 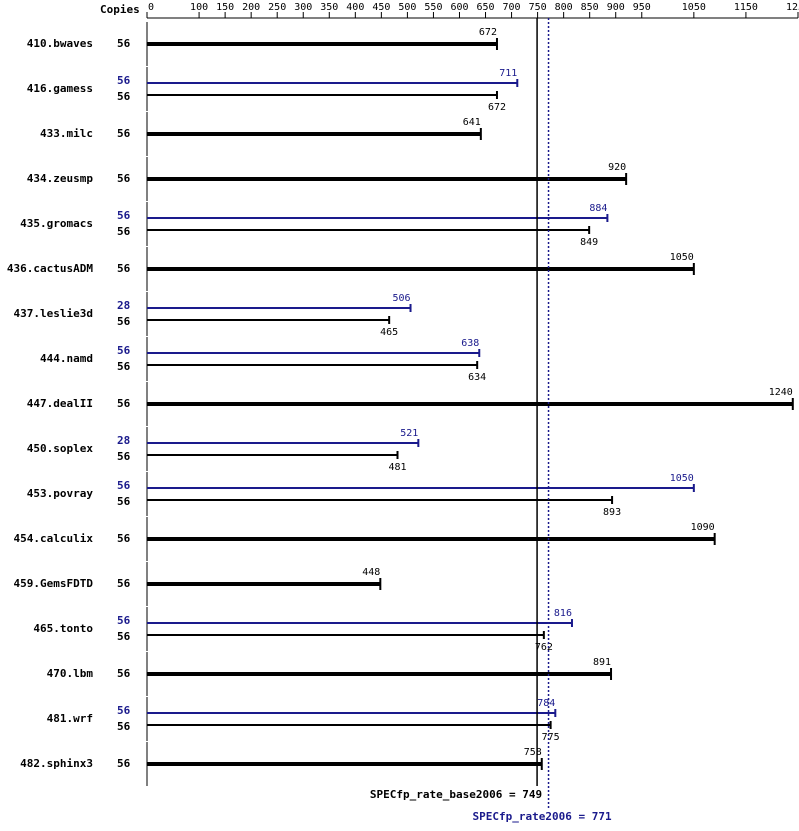 I want to click on value-label: 638, so click(x=470, y=343).